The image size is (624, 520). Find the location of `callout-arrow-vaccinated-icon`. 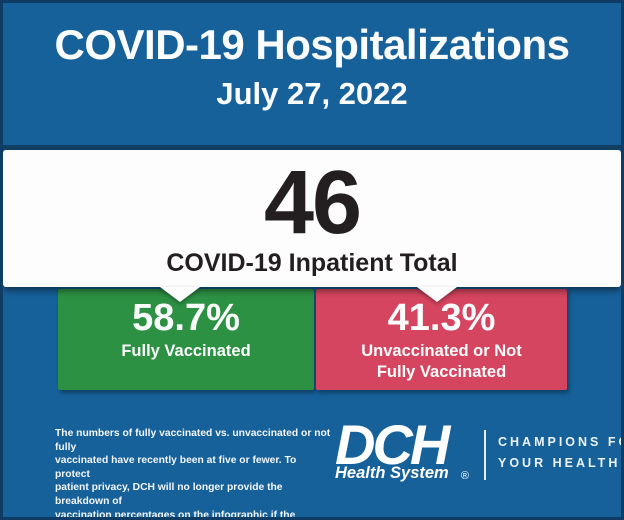

callout-arrow-vaccinated-icon is located at coordinates (180, 294).